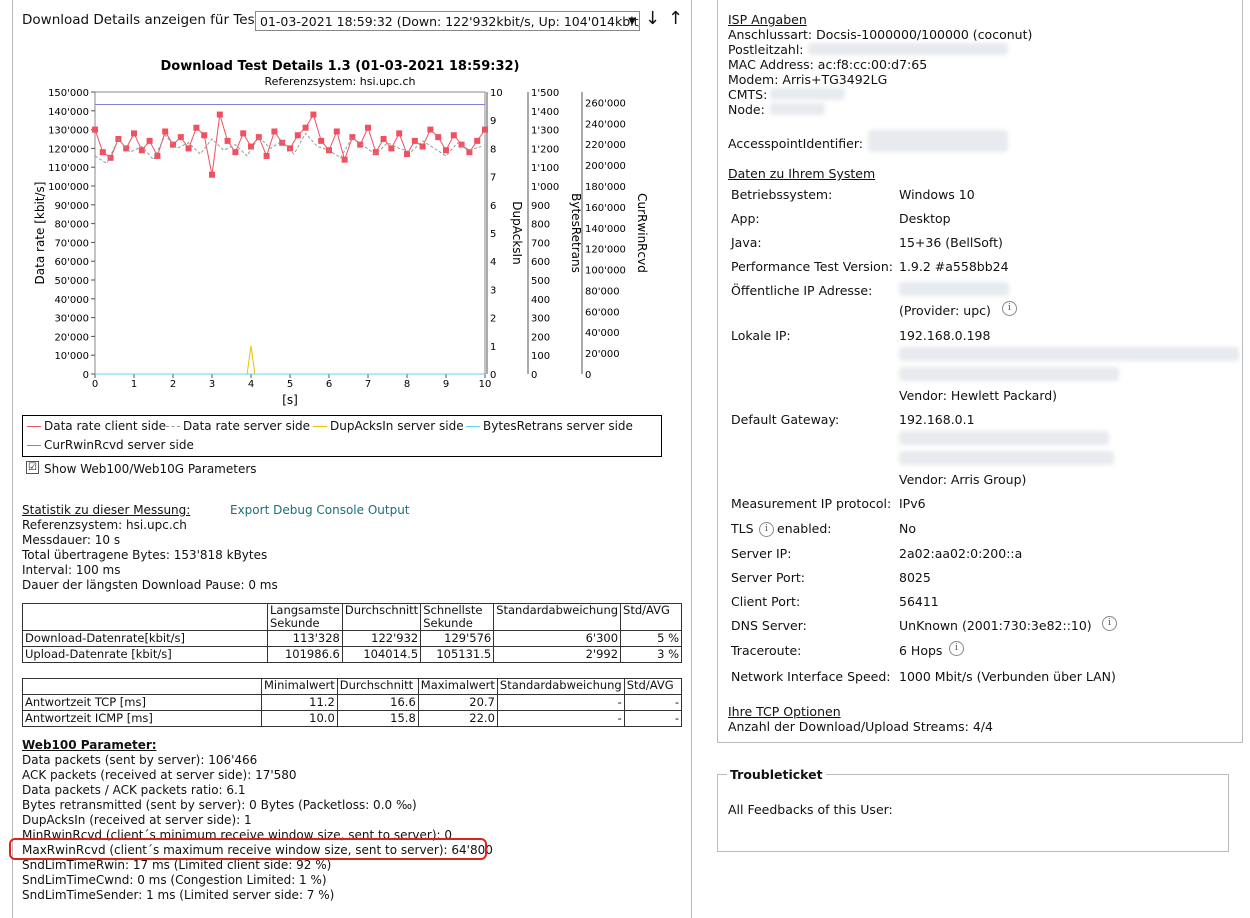 This screenshot has width=1250, height=918. I want to click on secondary-tick-label: 900, so click(540, 206).